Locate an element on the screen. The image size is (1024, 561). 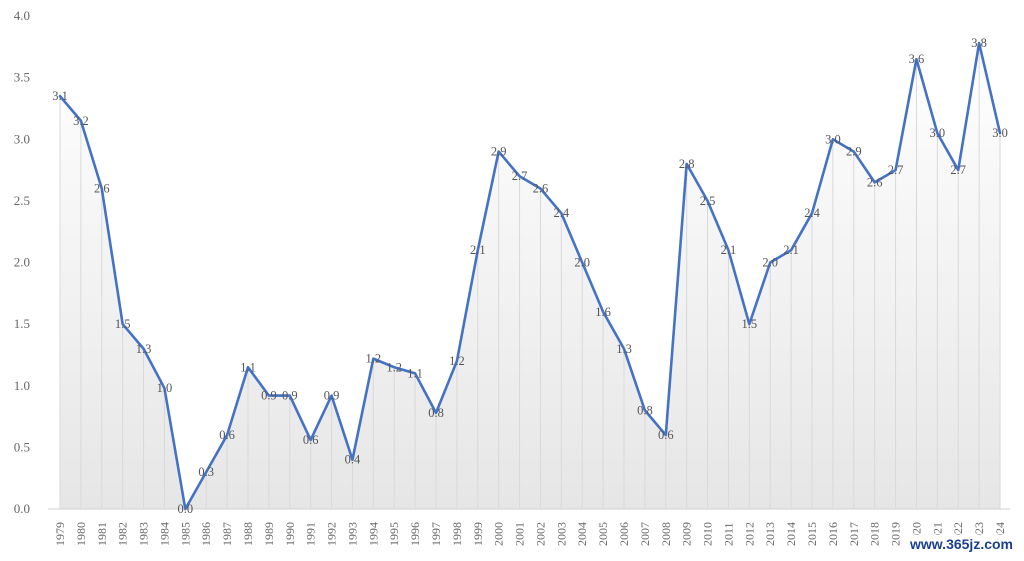
x-tick-label: 2018 is located at coordinates (875, 534).